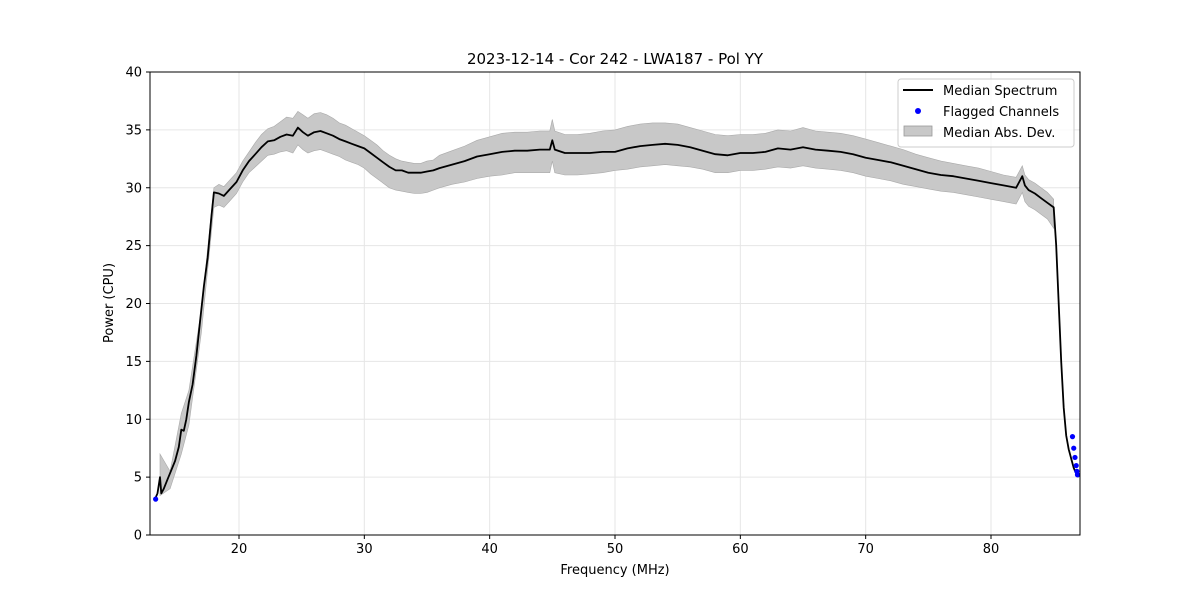 The height and width of the screenshot is (600, 1200). What do you see at coordinates (614, 570) in the screenshot?
I see `x-axis-label: Frequency (MHz)` at bounding box center [614, 570].